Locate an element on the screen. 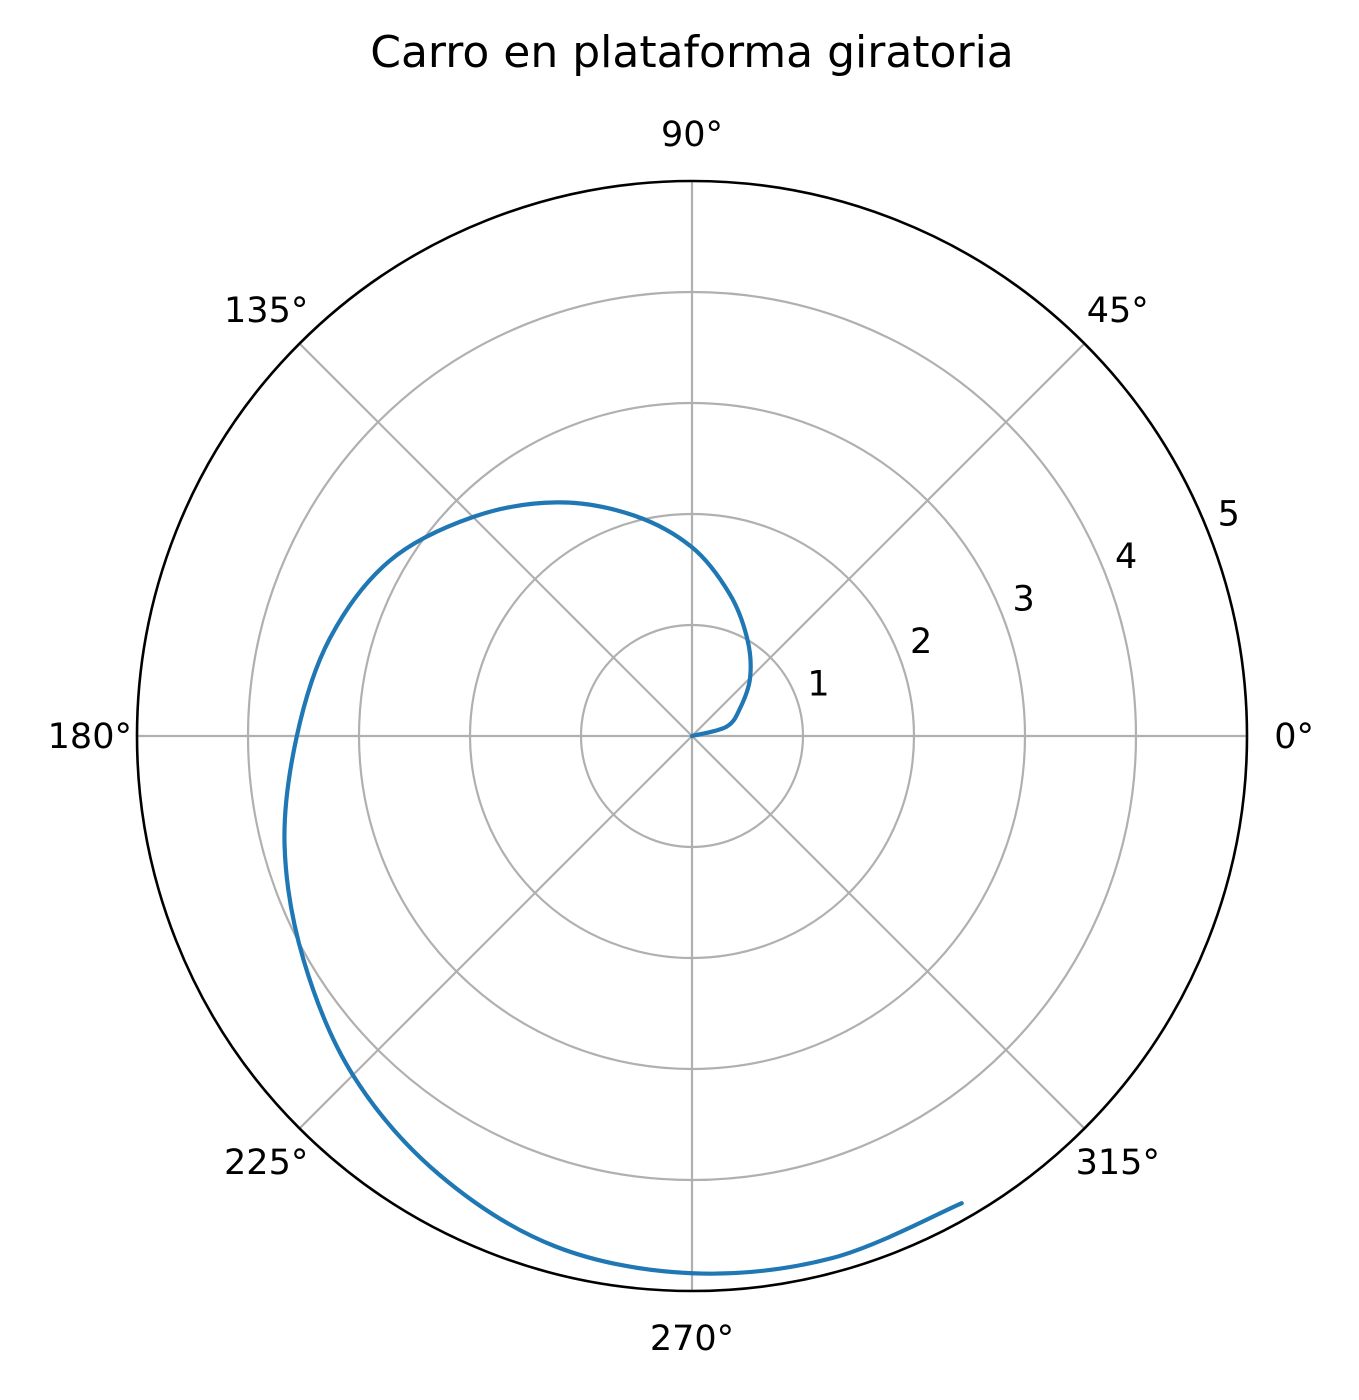  theta-tick-label-270: 270° is located at coordinates (692, 1339).